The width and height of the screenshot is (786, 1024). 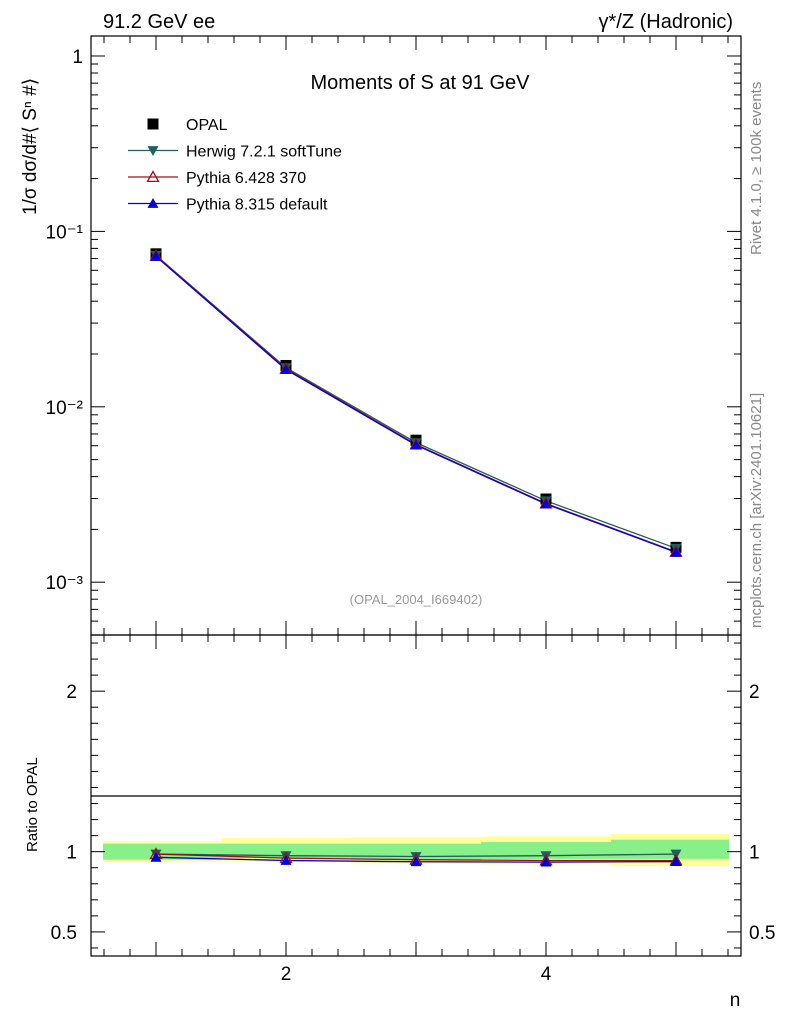 I want to click on mcplots-label: mcplots.cern.ch [arXiv:2401.10621], so click(x=756, y=510).